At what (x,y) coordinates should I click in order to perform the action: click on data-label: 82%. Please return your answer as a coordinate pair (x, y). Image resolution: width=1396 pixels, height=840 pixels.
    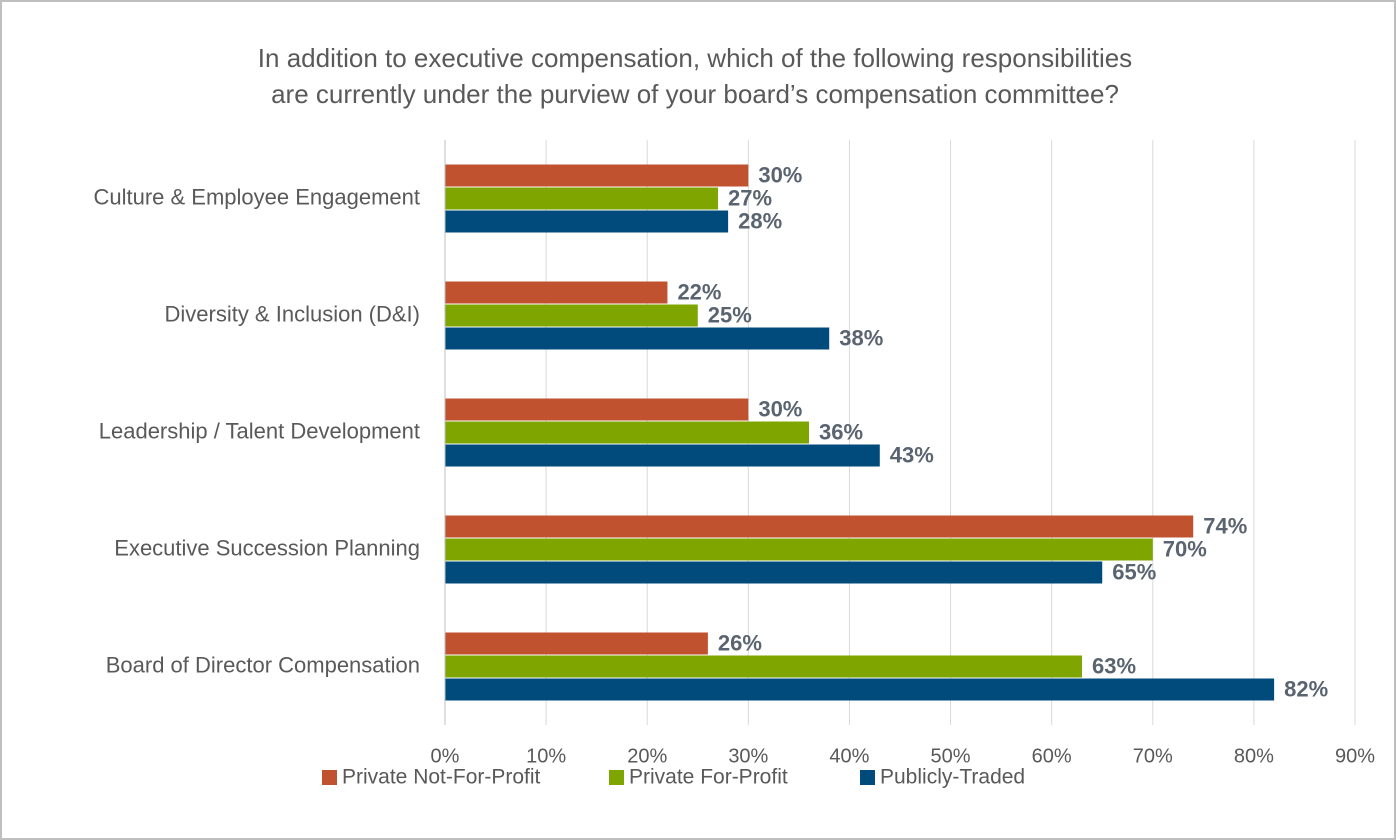
    Looking at the image, I should click on (1306, 688).